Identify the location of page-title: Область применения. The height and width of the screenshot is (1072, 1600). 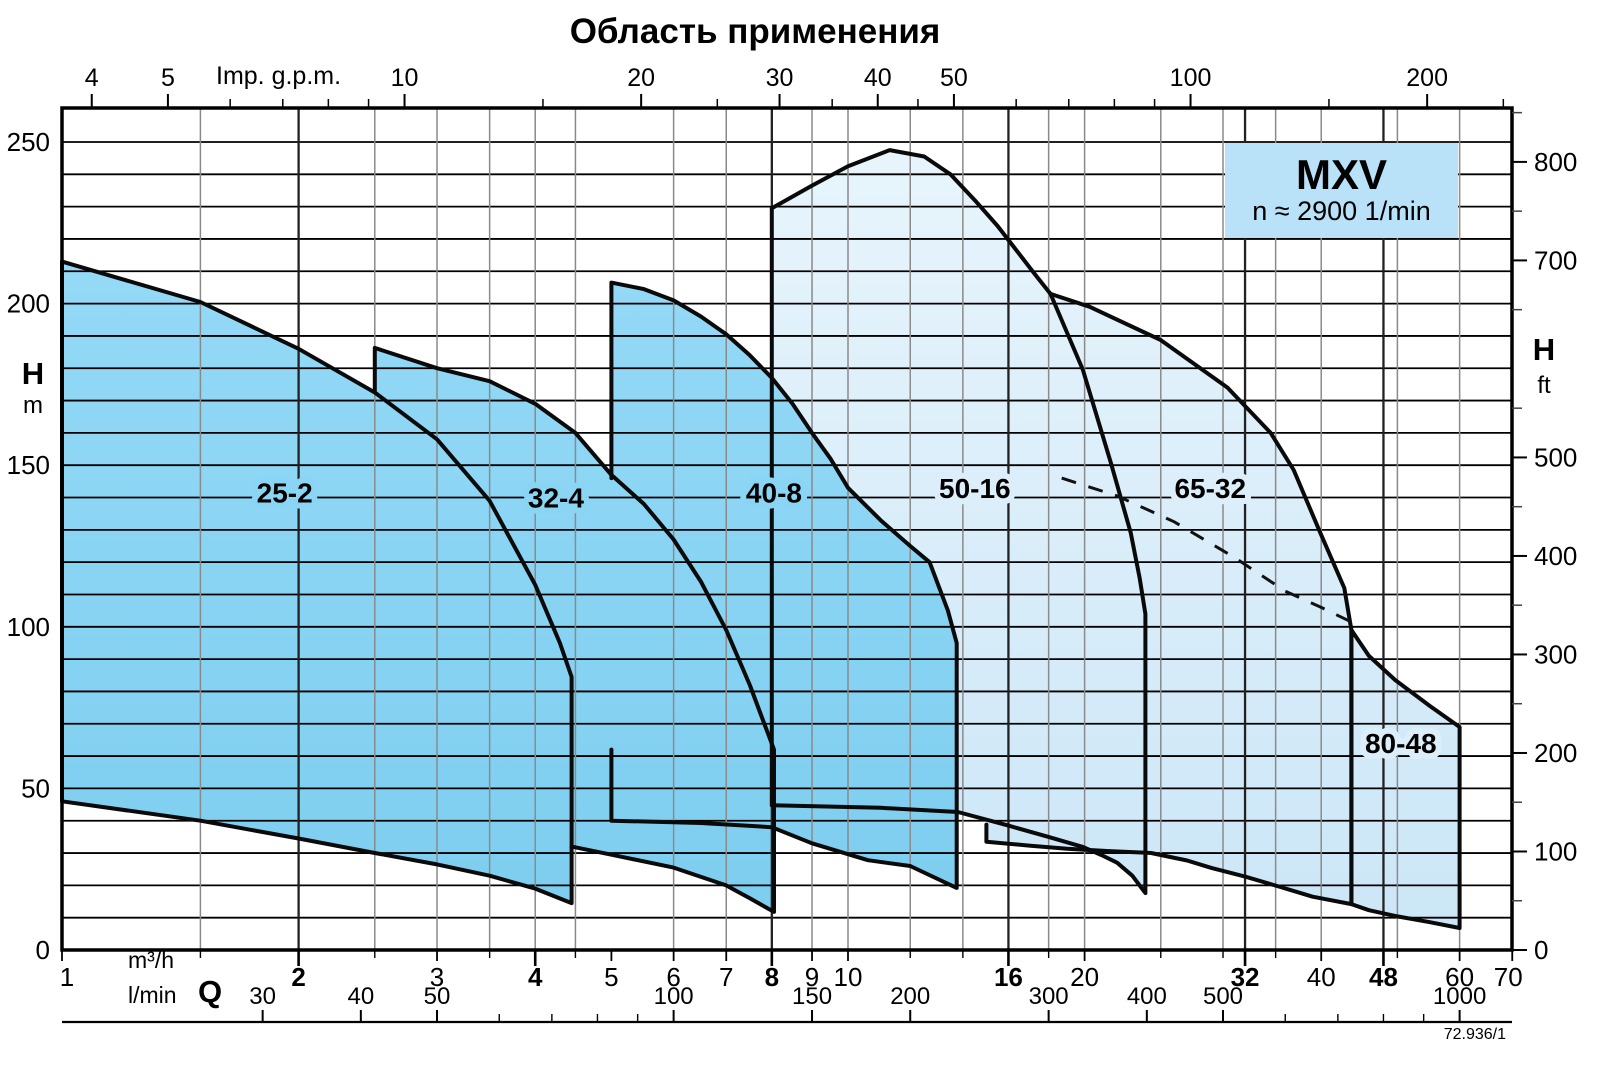
(755, 31).